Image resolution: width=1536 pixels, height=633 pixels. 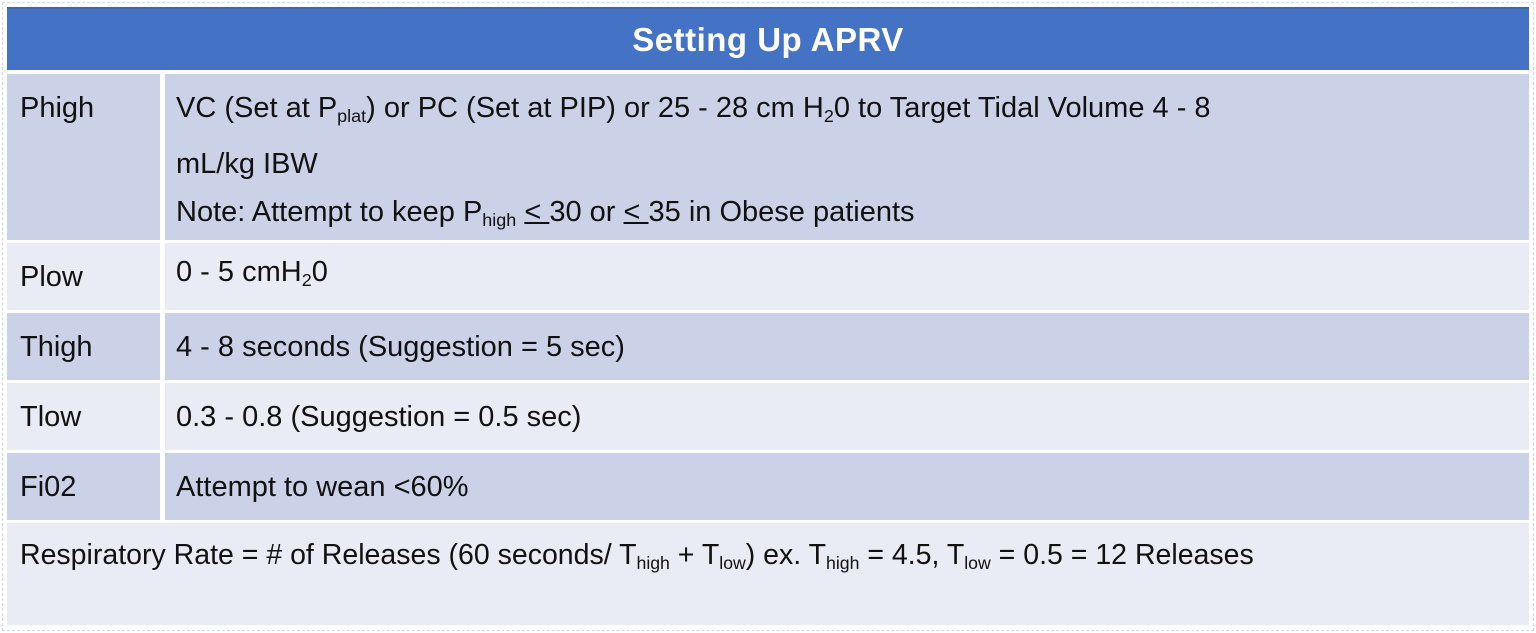 What do you see at coordinates (322, 486) in the screenshot?
I see `row-content-fi02: Attempt to wean <60%` at bounding box center [322, 486].